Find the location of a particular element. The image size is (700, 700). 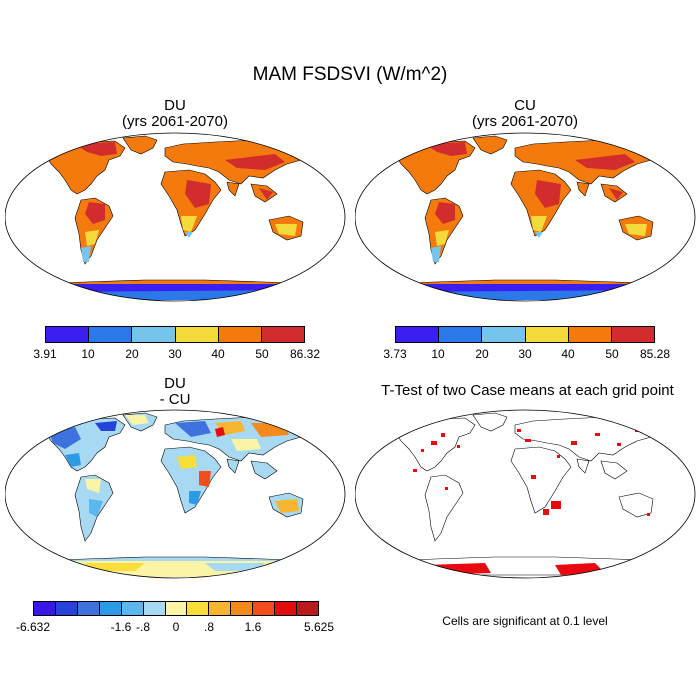

ttest-map is located at coordinates (525, 494).